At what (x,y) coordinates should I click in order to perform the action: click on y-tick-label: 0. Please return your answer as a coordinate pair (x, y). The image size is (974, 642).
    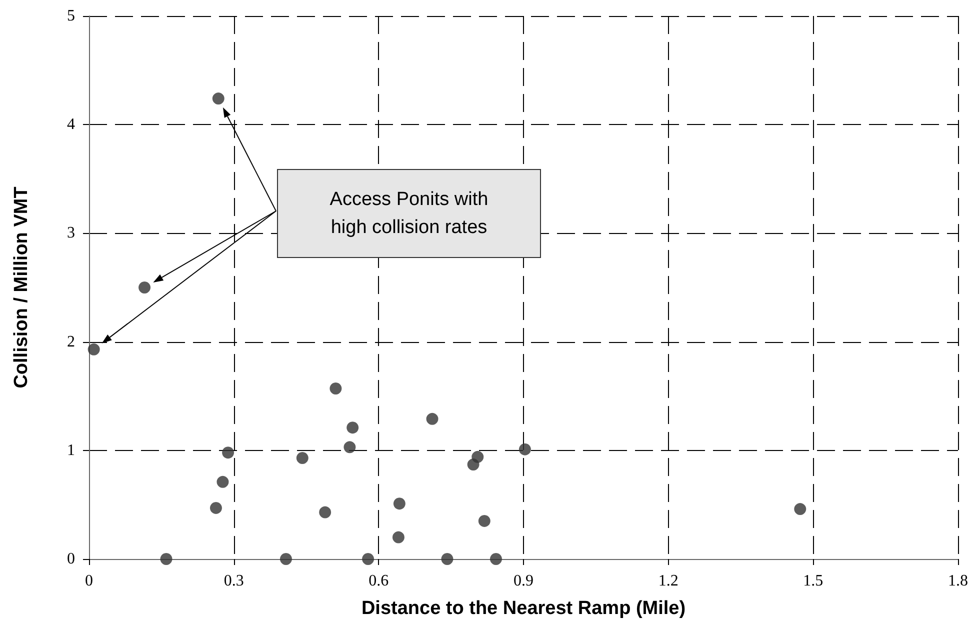
    Looking at the image, I should click on (71, 559).